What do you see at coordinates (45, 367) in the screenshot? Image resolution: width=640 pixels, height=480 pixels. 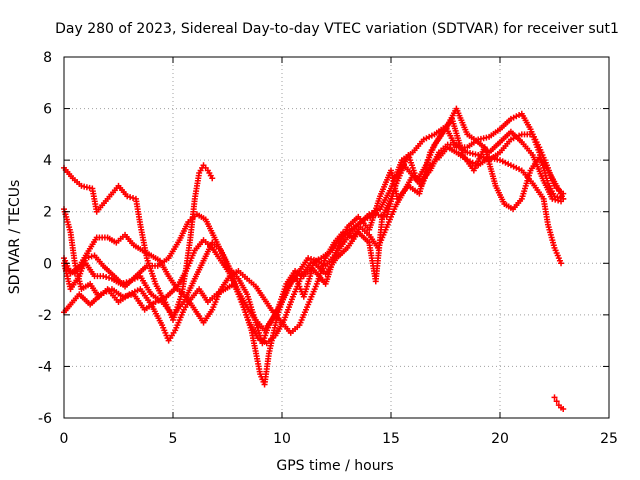 I see `y-tick-label: -4` at bounding box center [45, 367].